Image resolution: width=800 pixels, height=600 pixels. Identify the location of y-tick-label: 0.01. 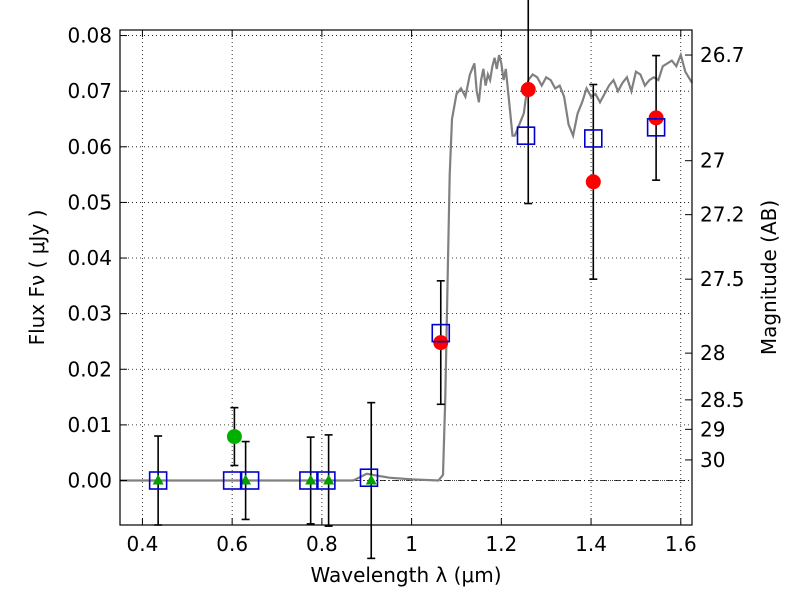
(89, 425).